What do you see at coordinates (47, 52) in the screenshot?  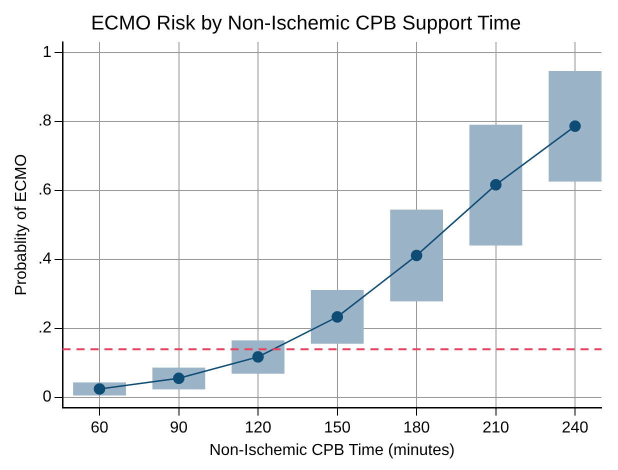 I see `y-tick-label: 1` at bounding box center [47, 52].